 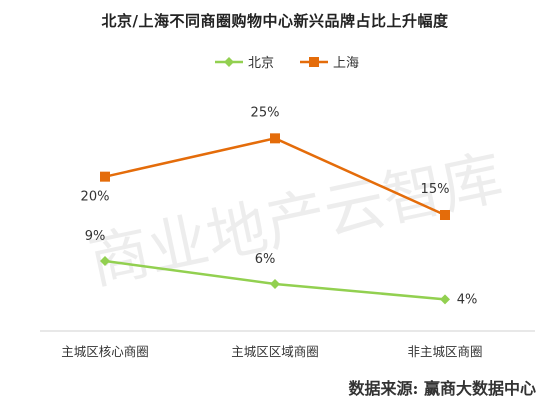 I want to click on chart-title: 北京/上海不同商圈购物中心新兴品牌占比上升幅度, so click(x=275, y=21).